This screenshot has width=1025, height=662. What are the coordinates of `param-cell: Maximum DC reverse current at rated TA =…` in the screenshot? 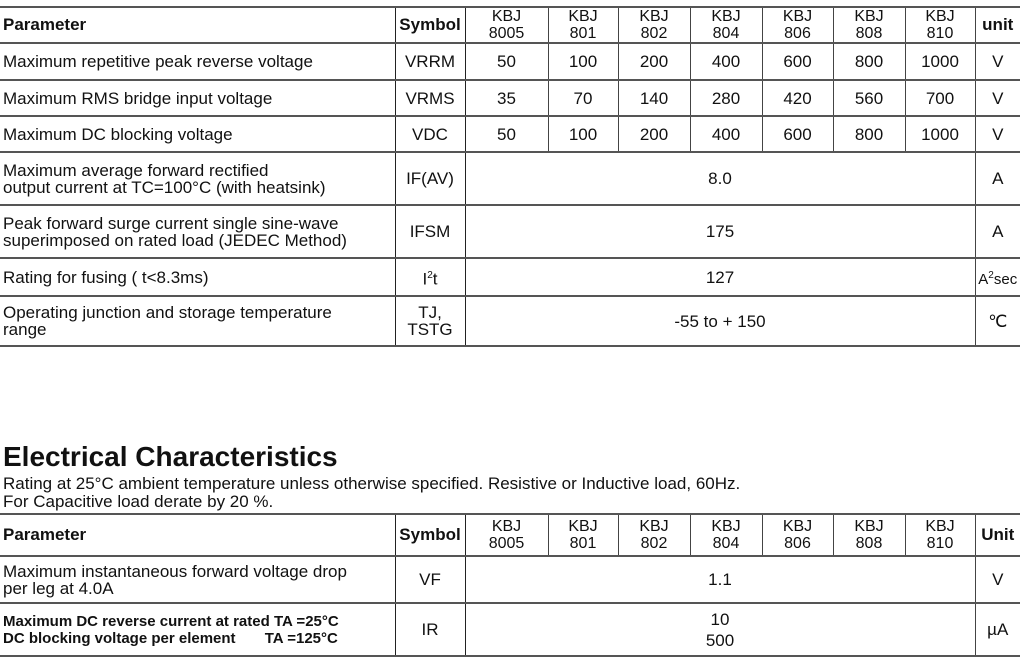 It's located at (198, 629).